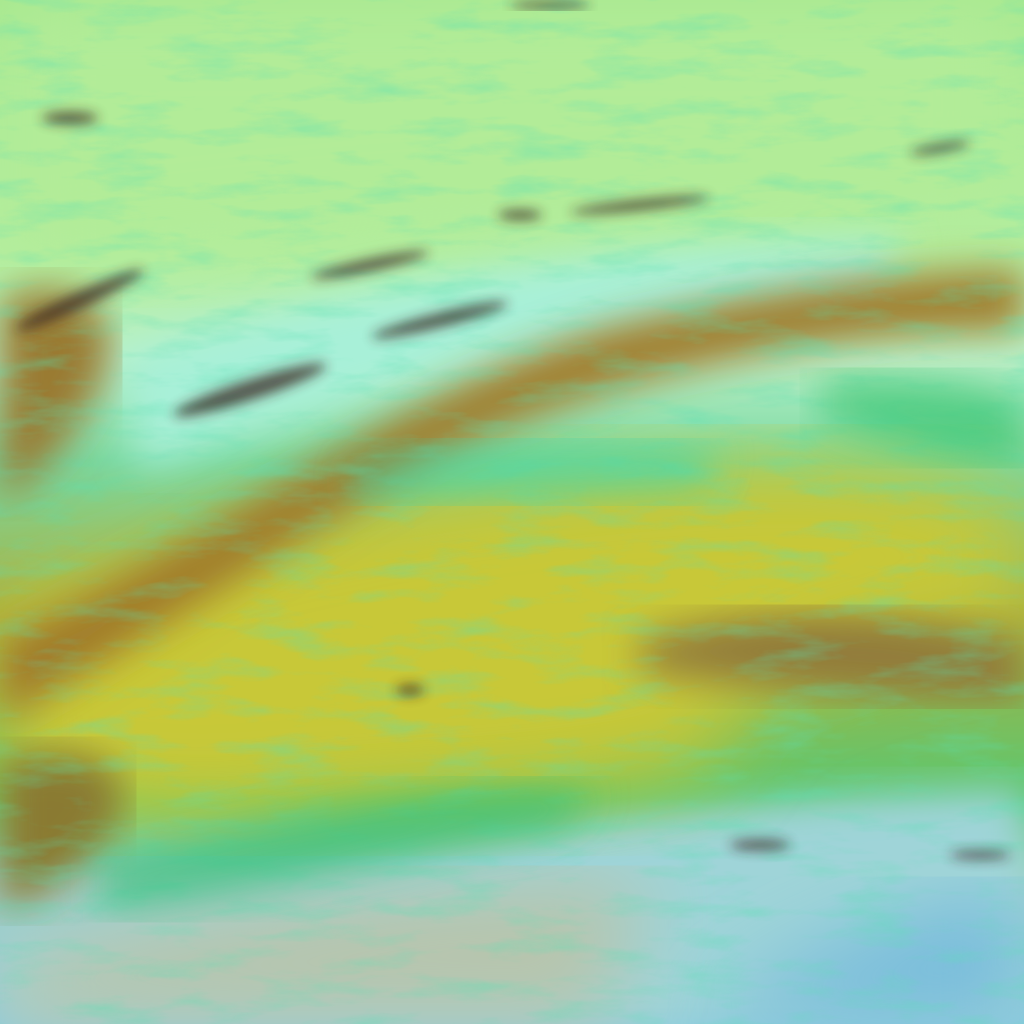  I want to click on green-edge, so click(350, 849).